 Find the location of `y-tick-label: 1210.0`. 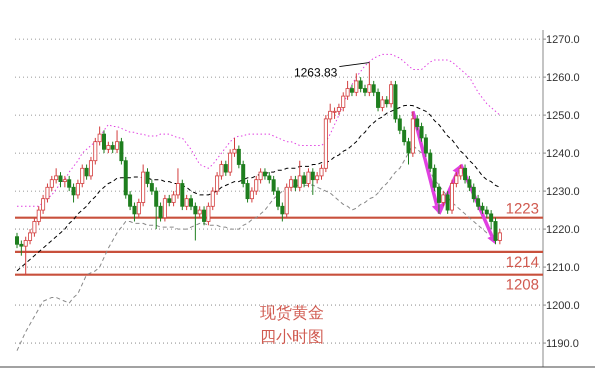

y-tick-label: 1210.0 is located at coordinates (563, 268).